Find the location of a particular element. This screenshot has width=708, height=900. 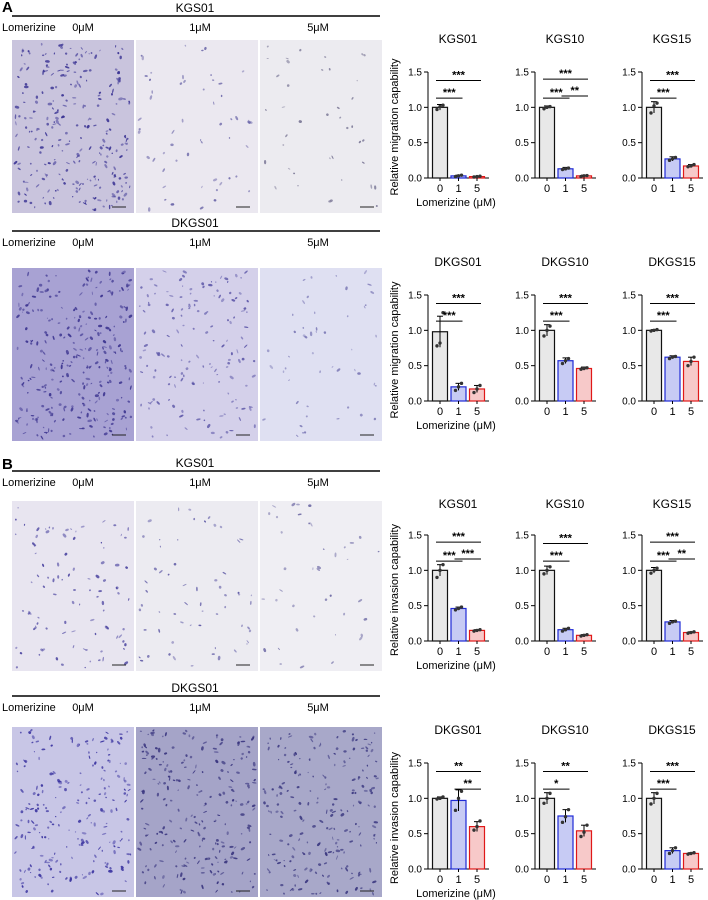

treatment-label: Lomerizine is located at coordinates (29, 243).